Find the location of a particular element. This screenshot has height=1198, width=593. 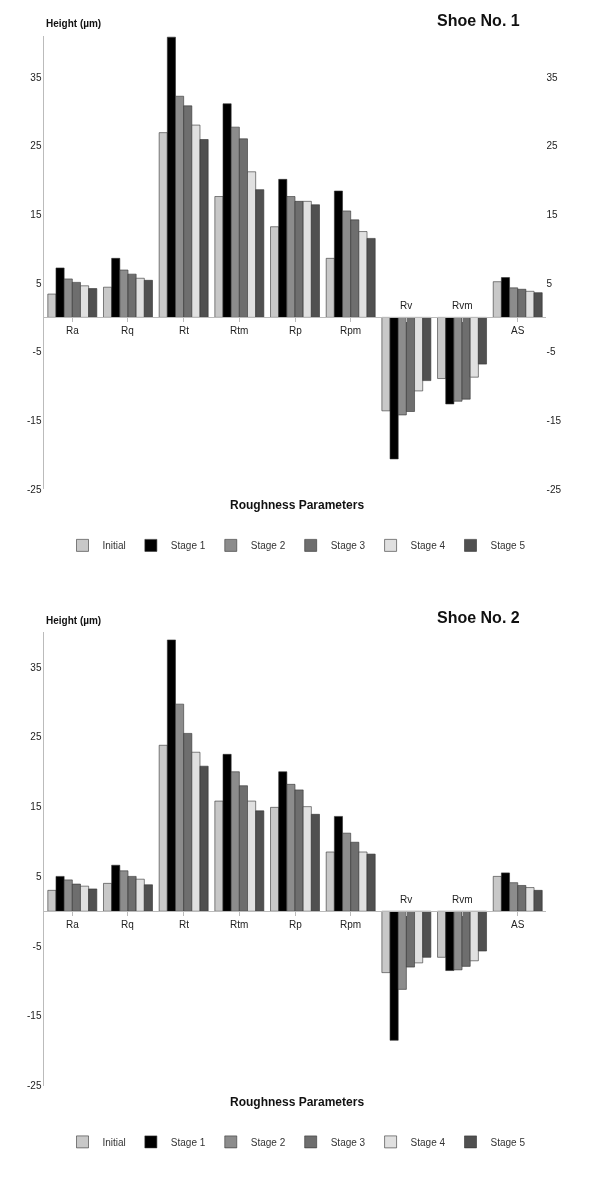

y2-tick-label: -5 is located at coordinates (551, 352).